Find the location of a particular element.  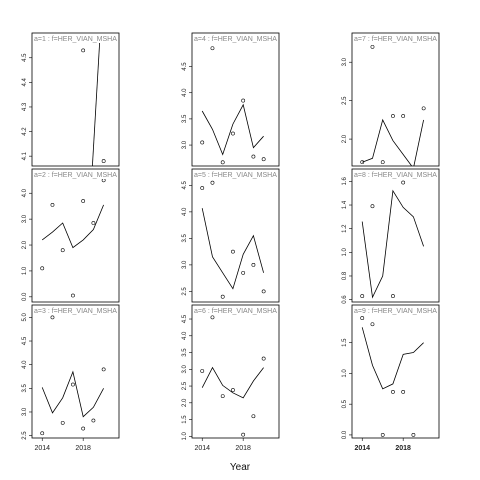

panel-strip-label: a=3 : f=HER_VIAN_MSHA is located at coordinates (75, 311).